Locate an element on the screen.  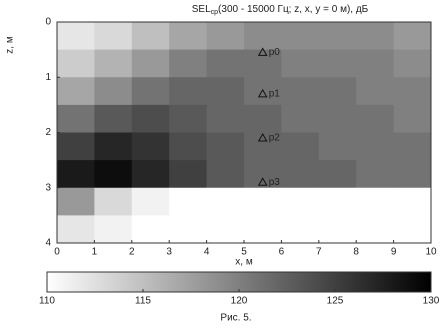
y-tick-label: 0 is located at coordinates (48, 22).